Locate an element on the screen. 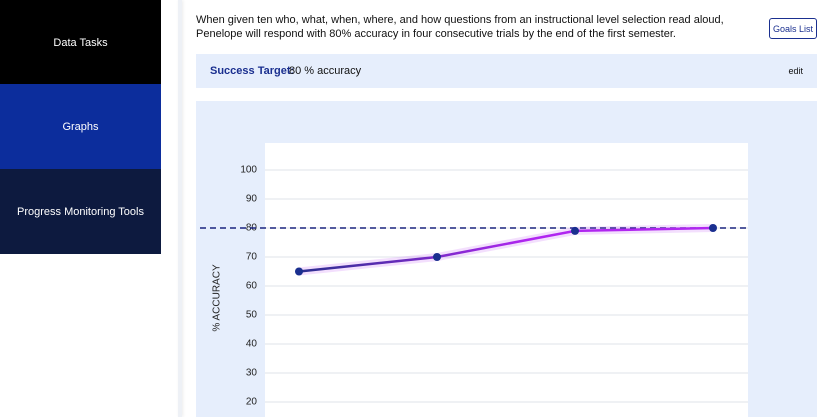 The image size is (828, 417). y-tick-label: 100 is located at coordinates (248, 170).